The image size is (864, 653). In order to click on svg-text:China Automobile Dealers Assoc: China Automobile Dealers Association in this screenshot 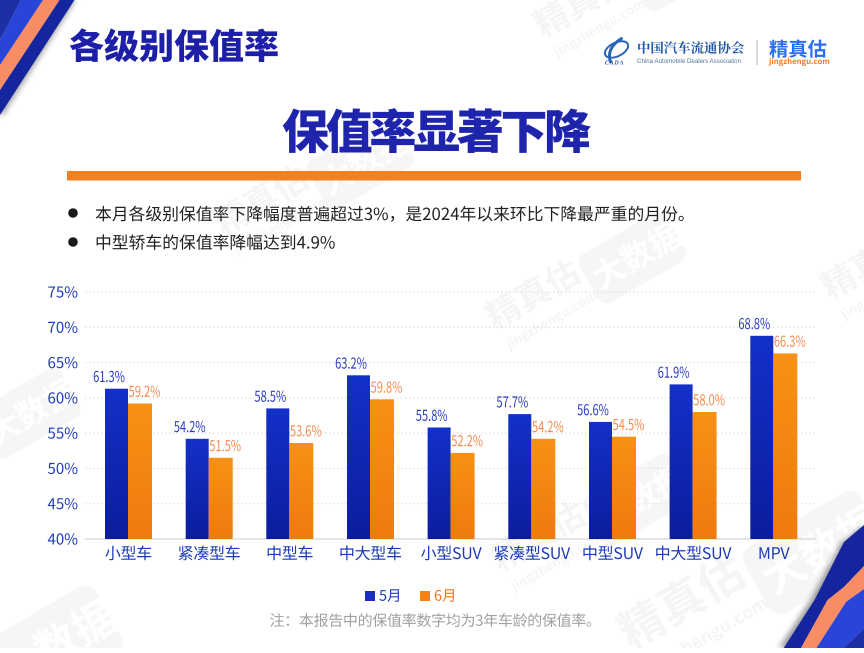, I will do `click(689, 61)`.